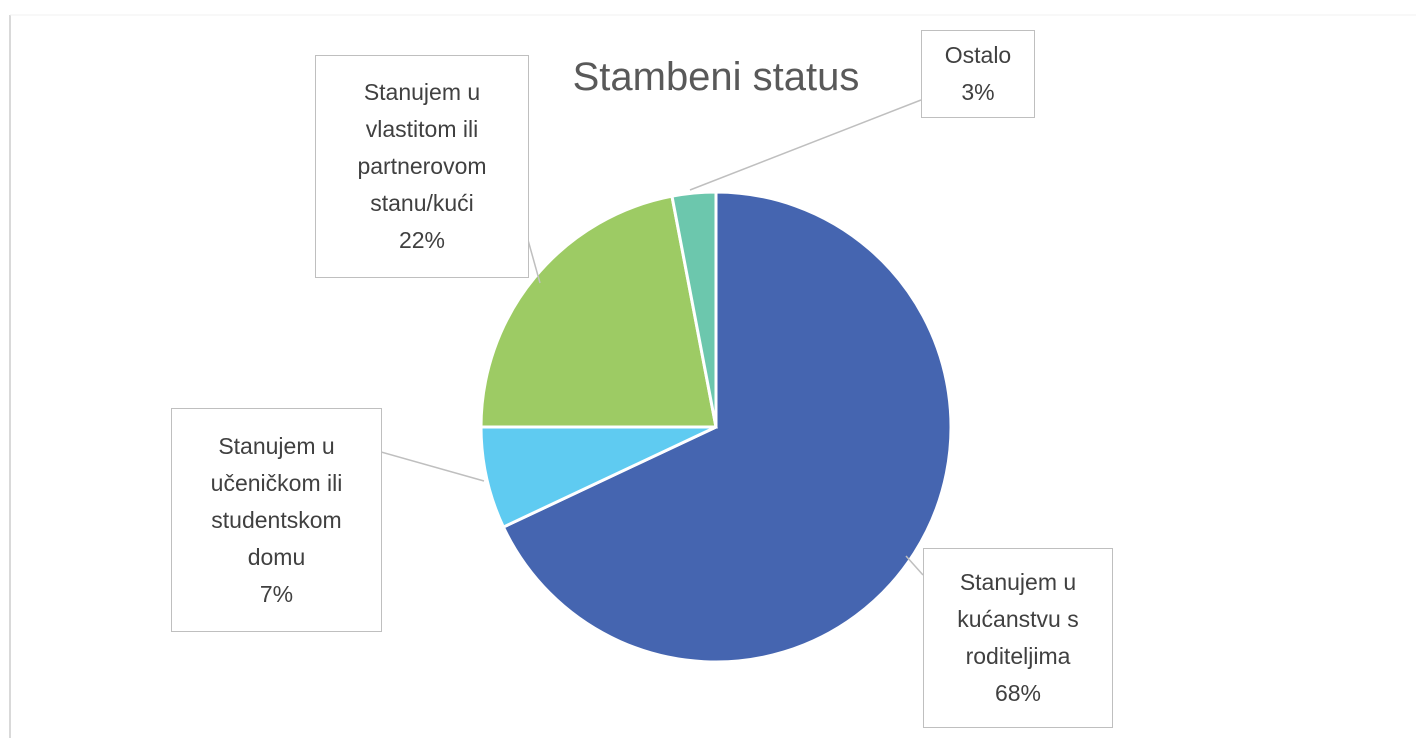  Describe the element at coordinates (1018, 693) in the screenshot. I see `label-value: 68%` at that location.